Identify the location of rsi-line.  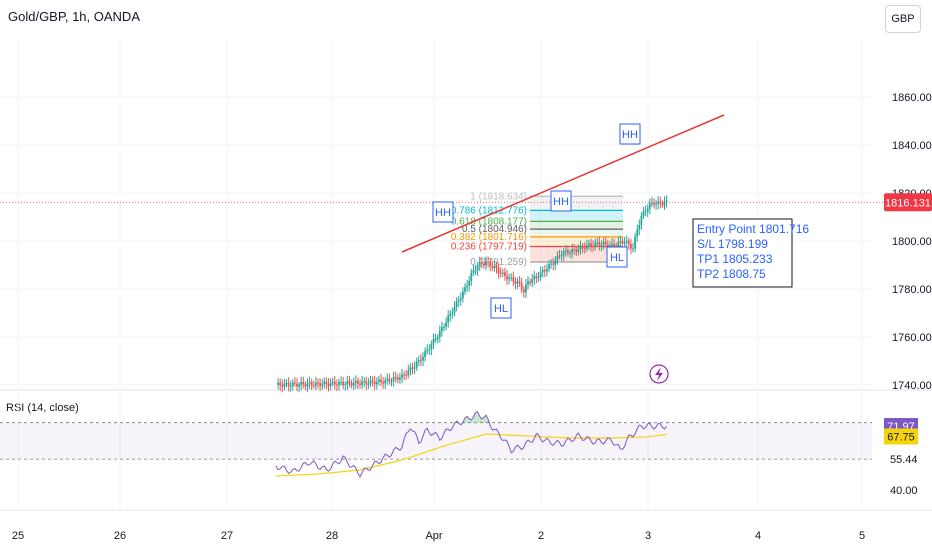
(471, 445).